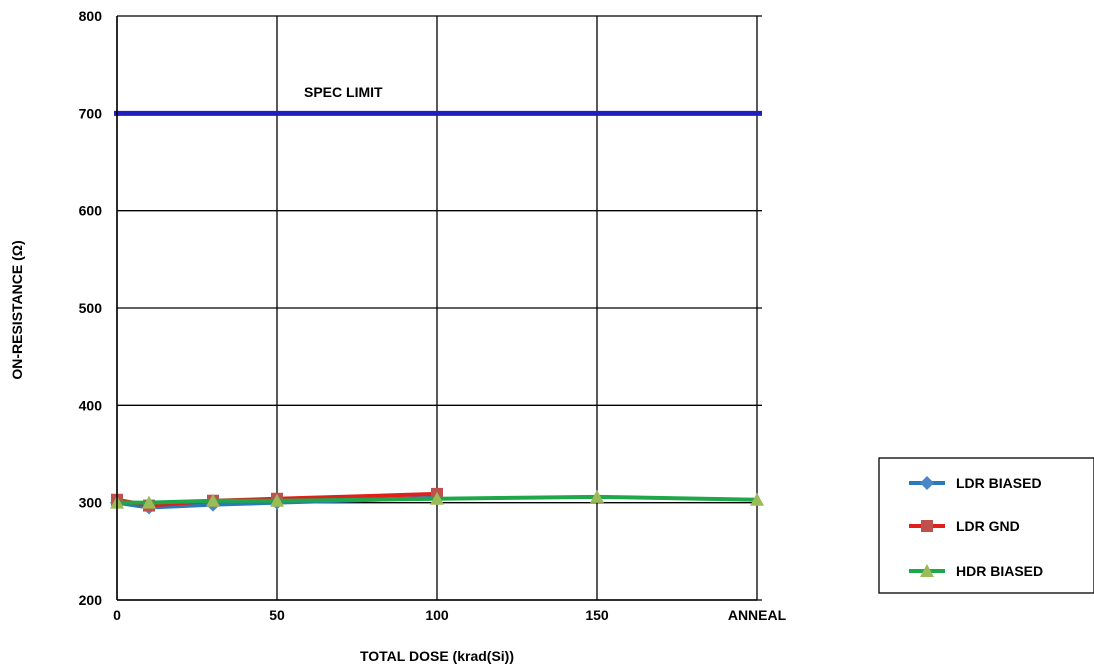 The width and height of the screenshot is (1094, 667). I want to click on series-group, so click(437, 501).